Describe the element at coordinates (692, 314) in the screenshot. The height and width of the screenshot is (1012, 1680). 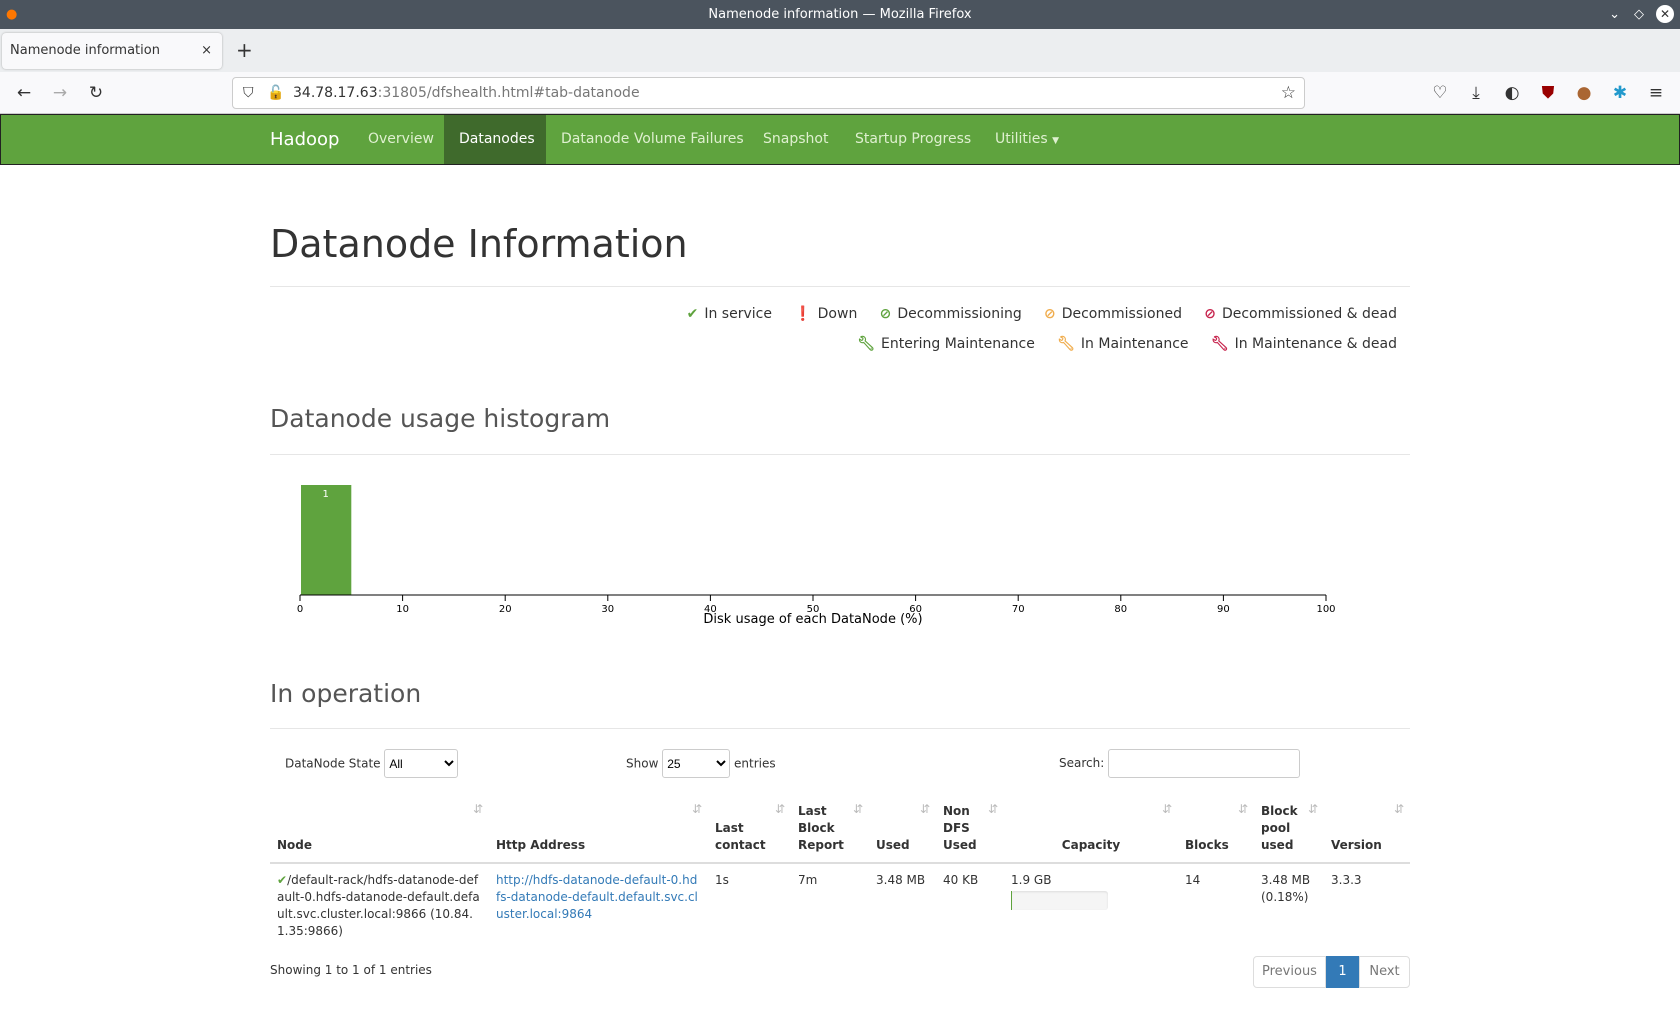
I see `check-icon: ✔` at that location.